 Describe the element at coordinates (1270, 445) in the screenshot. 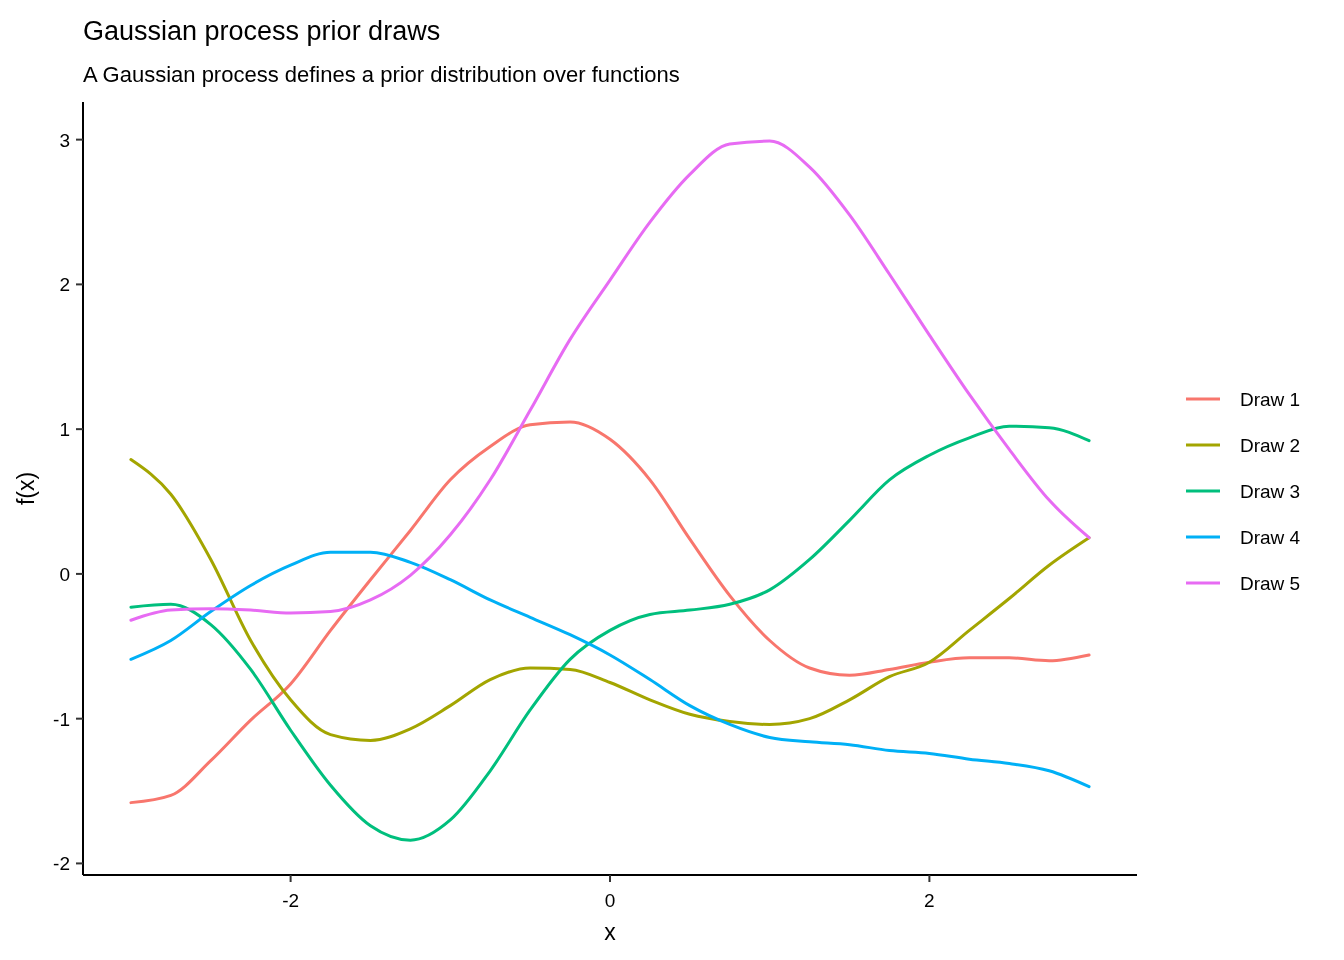

I see `legend-label: Draw 2` at that location.